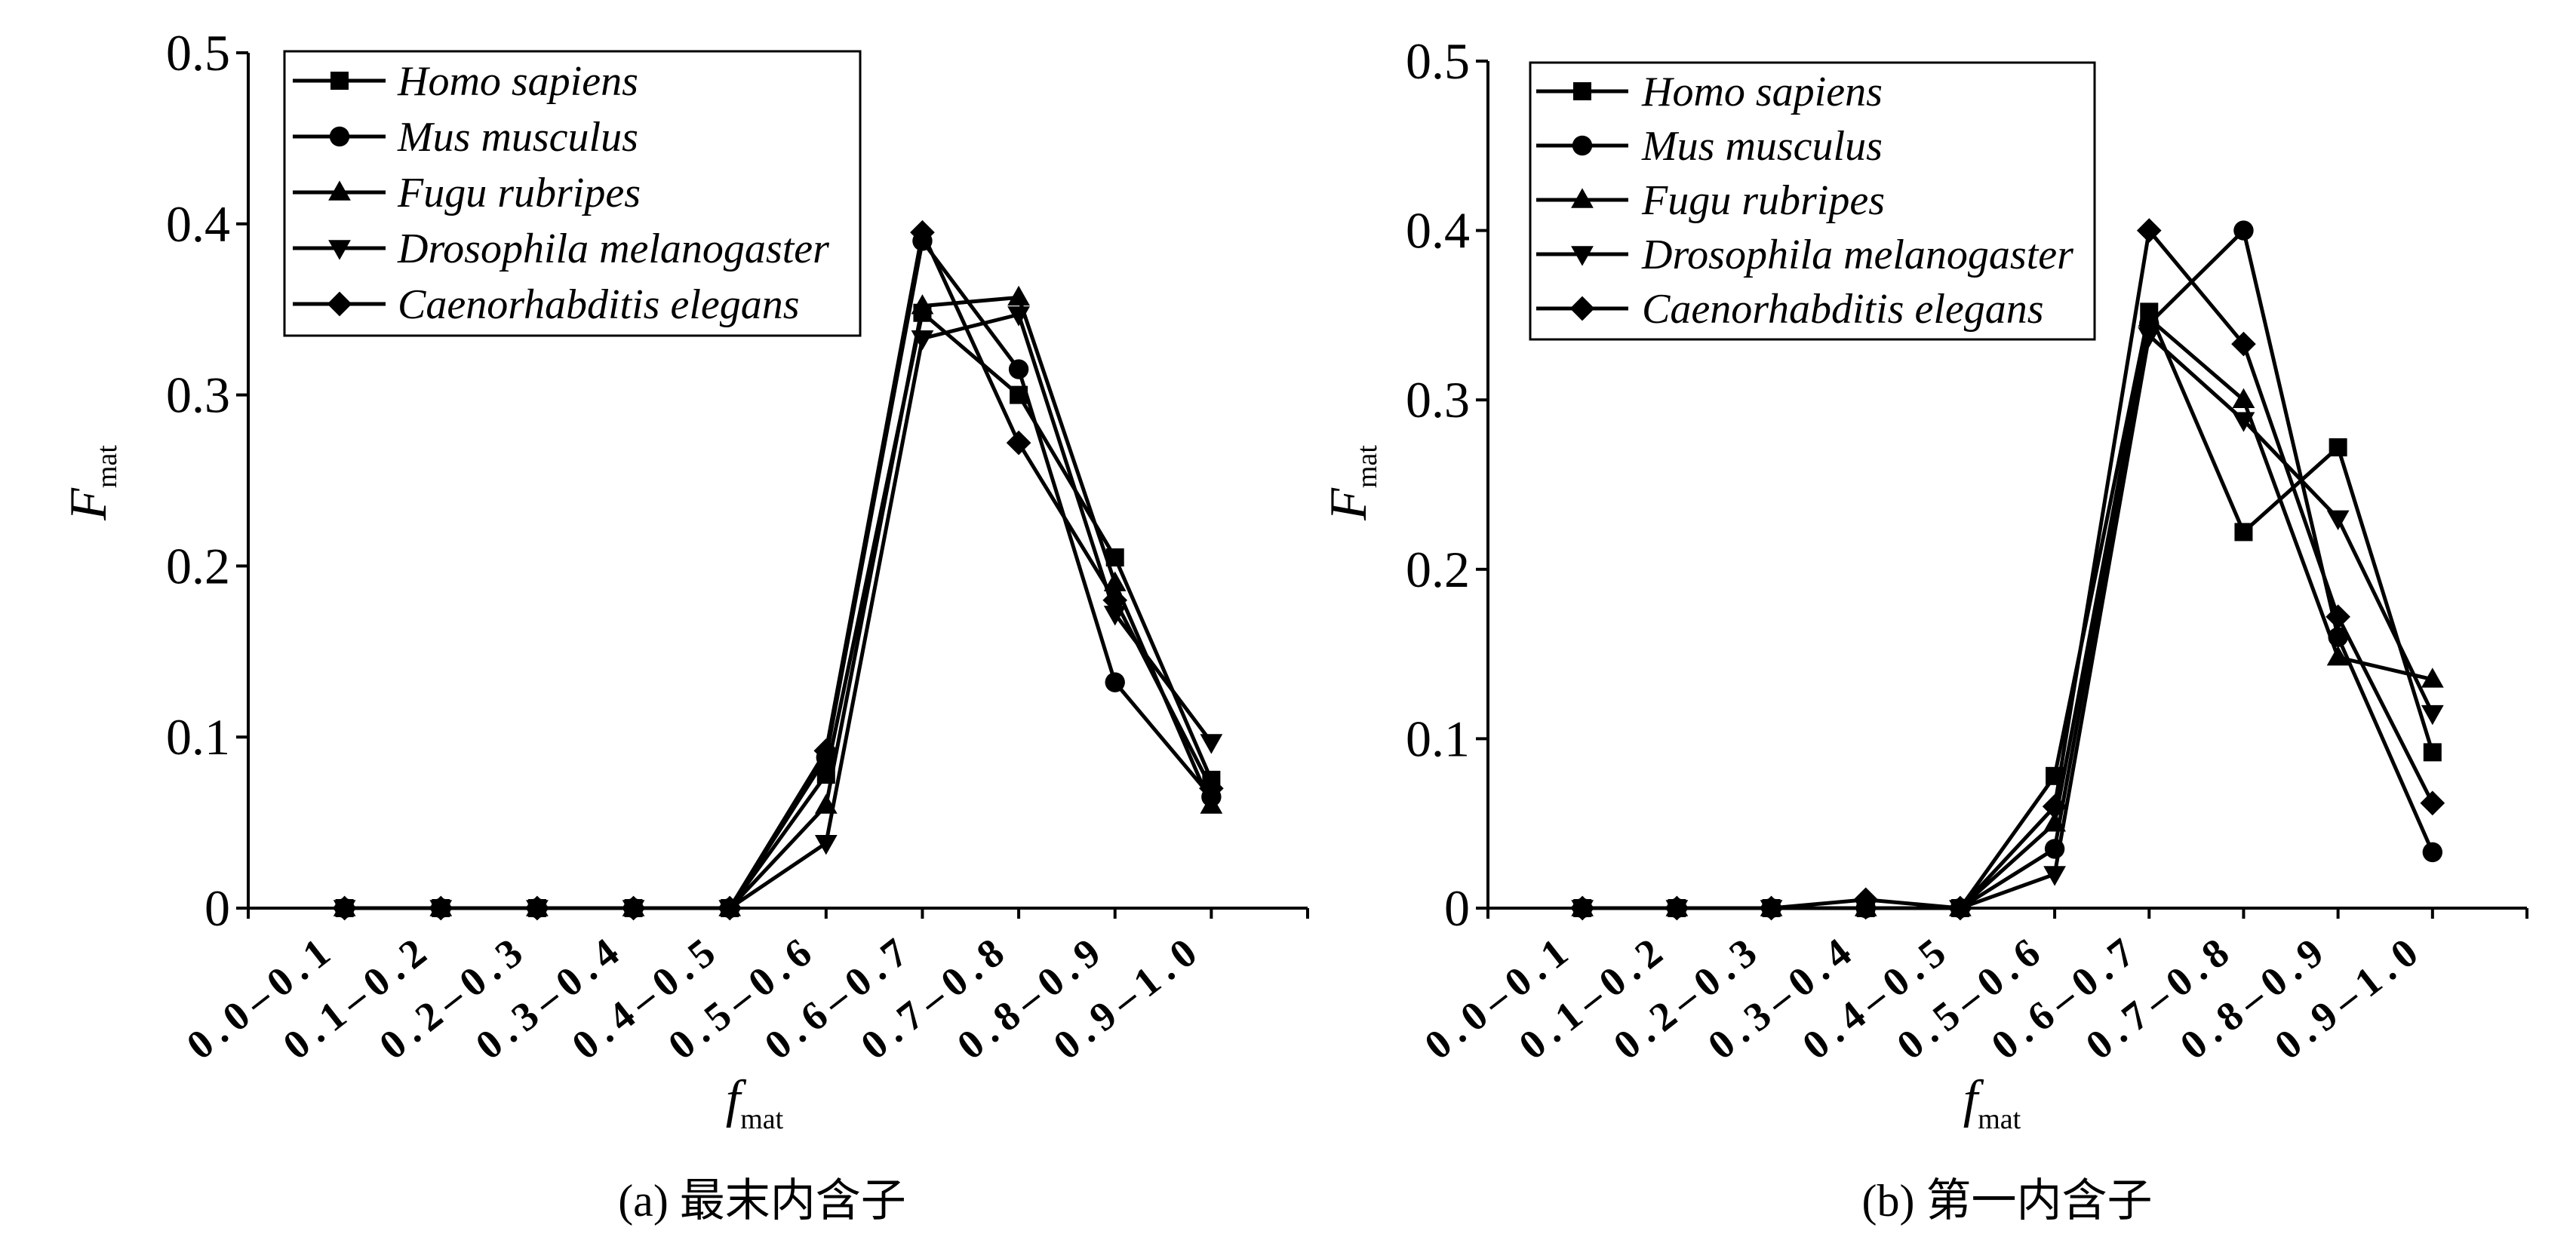 The width and height of the screenshot is (2576, 1240). I want to click on y-tick-label: 0.2, so click(1438, 569).